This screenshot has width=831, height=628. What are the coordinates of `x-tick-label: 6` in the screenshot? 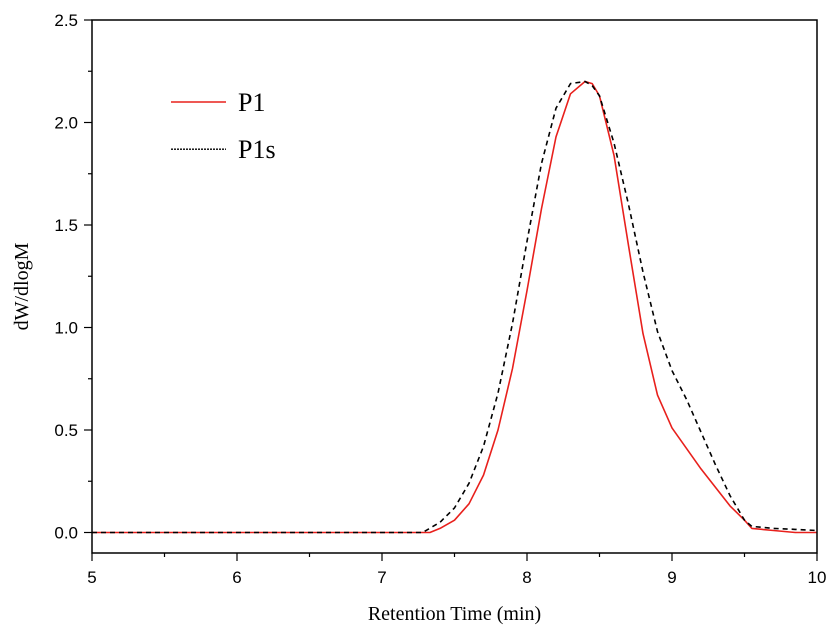 It's located at (236, 577).